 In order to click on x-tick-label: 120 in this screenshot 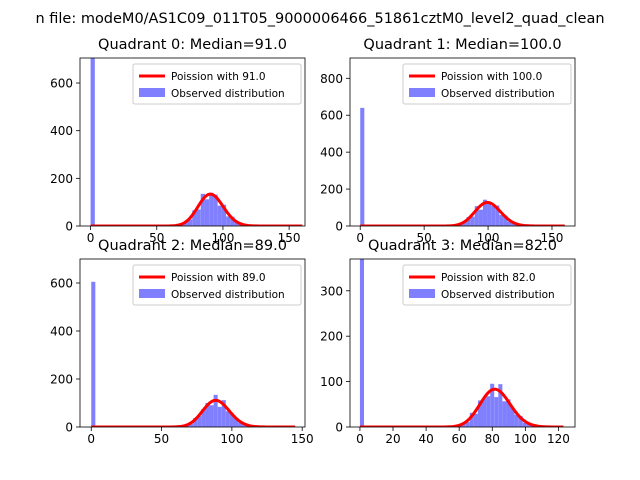, I will do `click(558, 439)`.